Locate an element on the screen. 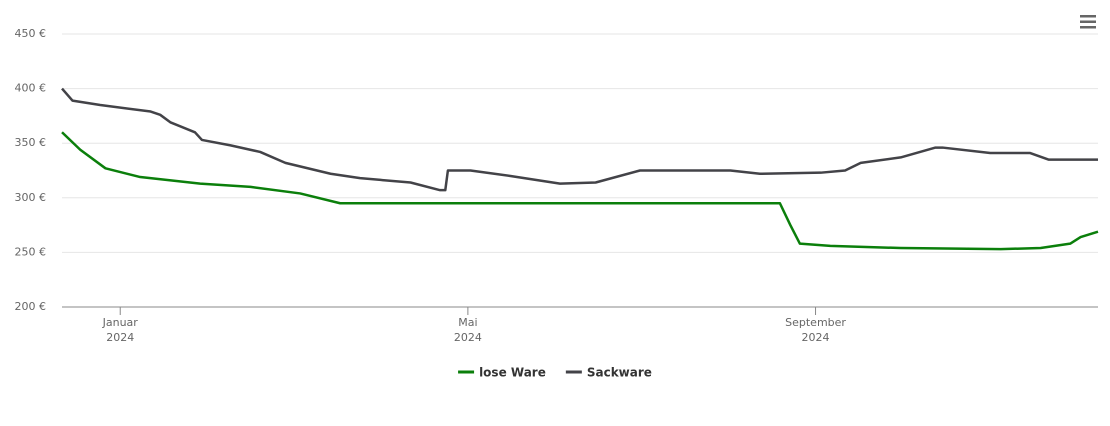 The width and height of the screenshot is (1110, 426). y-tick-label: 300 € is located at coordinates (31, 197).